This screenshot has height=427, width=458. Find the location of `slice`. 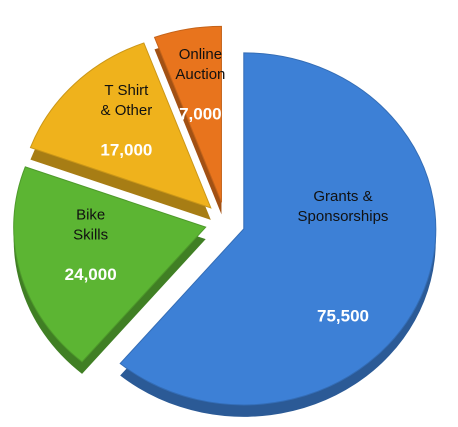

slice is located at coordinates (187, 114).